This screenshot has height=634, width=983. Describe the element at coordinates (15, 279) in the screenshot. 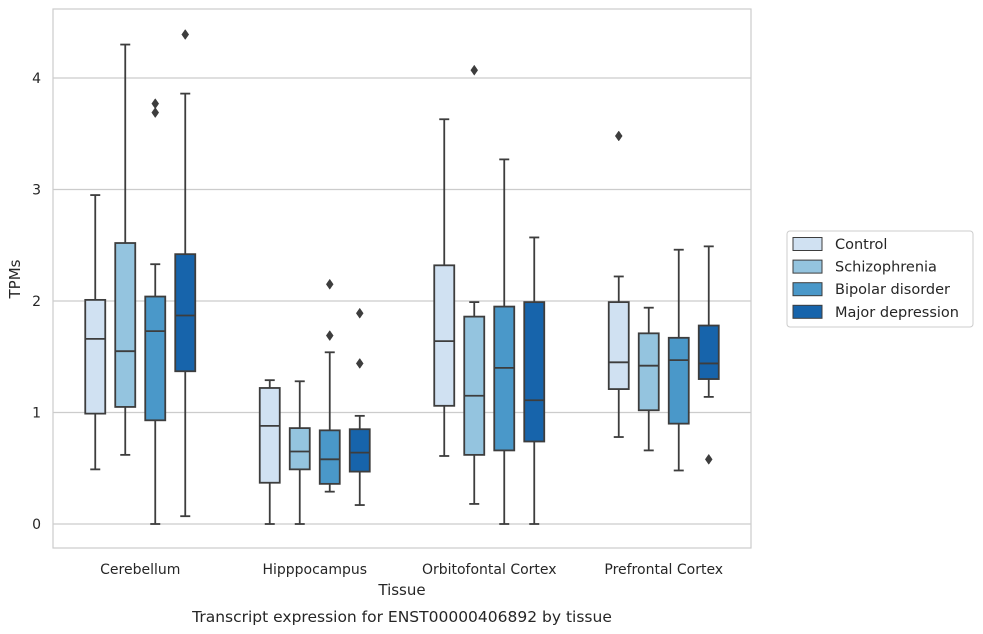

I see `y-axis-label: TPMs` at that location.